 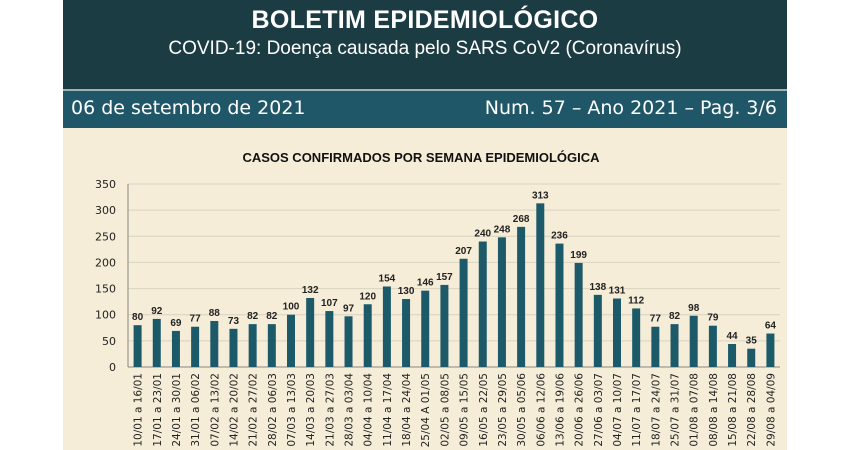 I want to click on divider, so click(x=425, y=90).